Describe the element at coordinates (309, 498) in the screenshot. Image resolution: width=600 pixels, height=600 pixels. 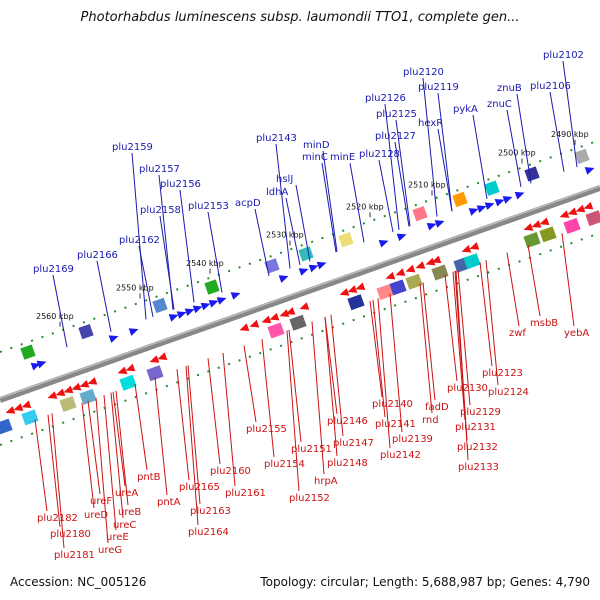
I see `reverse-gene-label: plu2152` at that location.